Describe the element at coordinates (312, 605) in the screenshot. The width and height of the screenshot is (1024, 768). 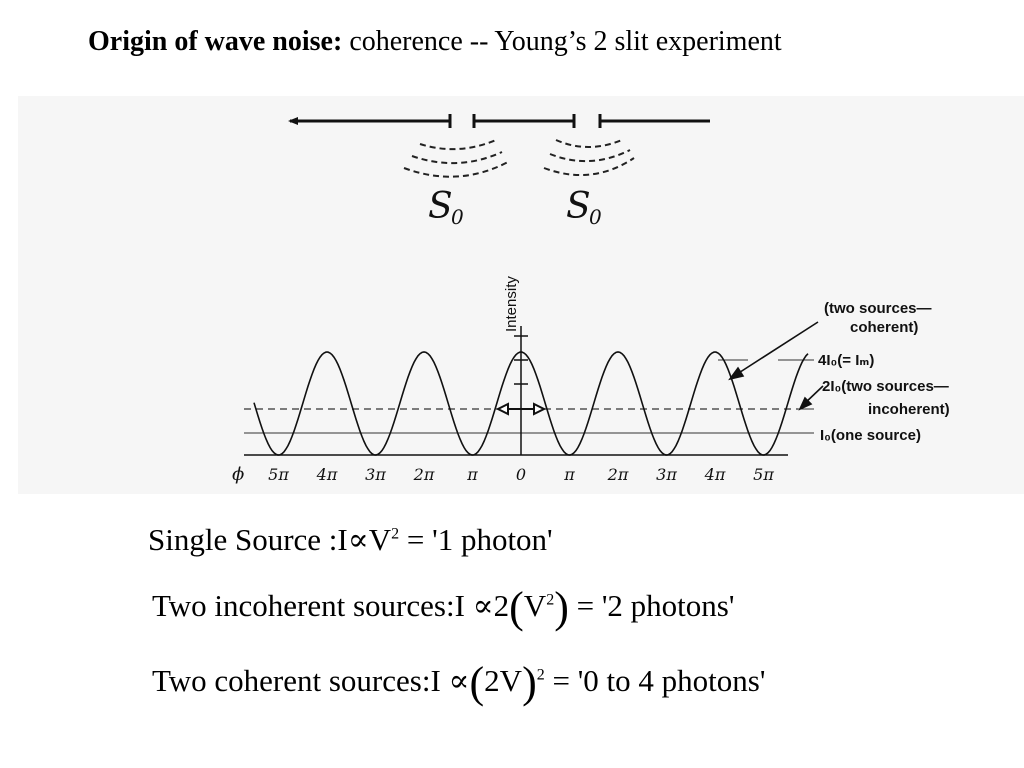
I see `eq2-text: Two incoherent sources:I` at that location.